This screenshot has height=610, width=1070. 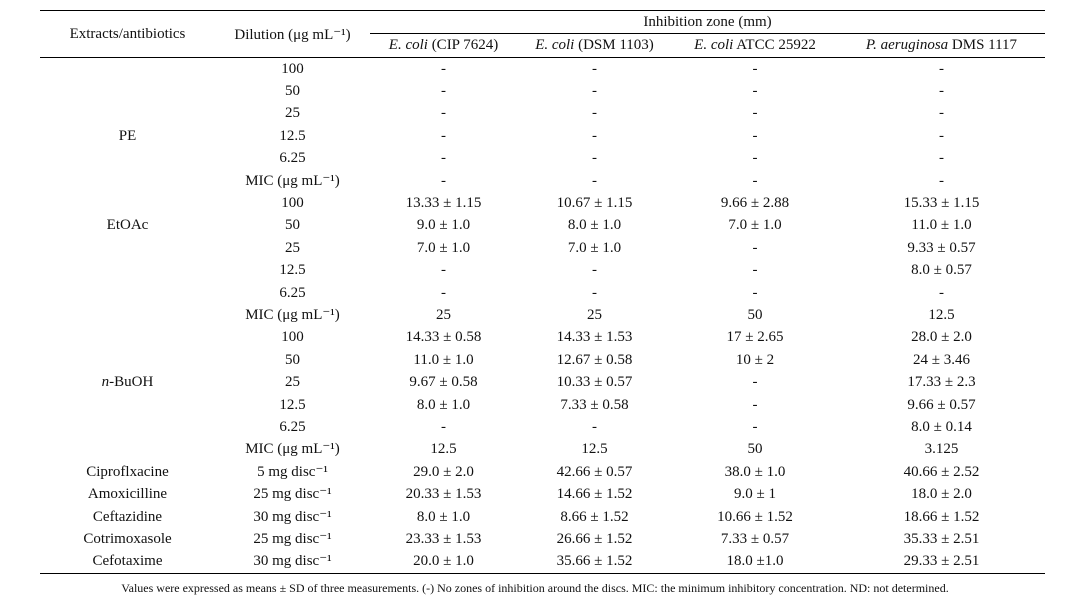 What do you see at coordinates (941, 404) in the screenshot?
I see `value-cell: 9.66 ± 0.57` at bounding box center [941, 404].